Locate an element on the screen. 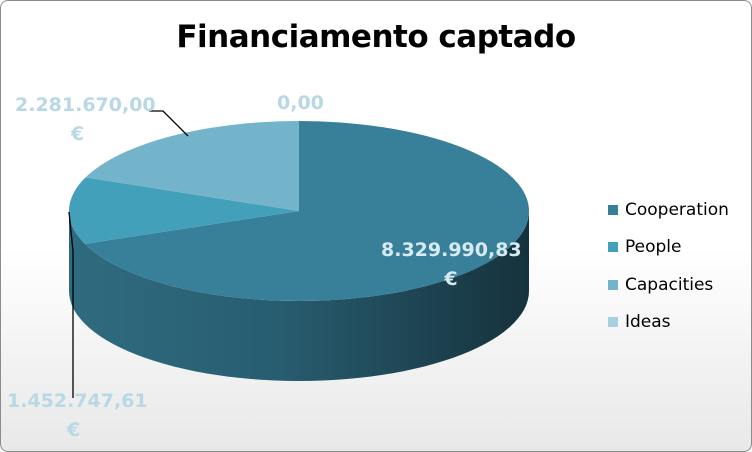  legend-swatch-cooperation is located at coordinates (613, 209).